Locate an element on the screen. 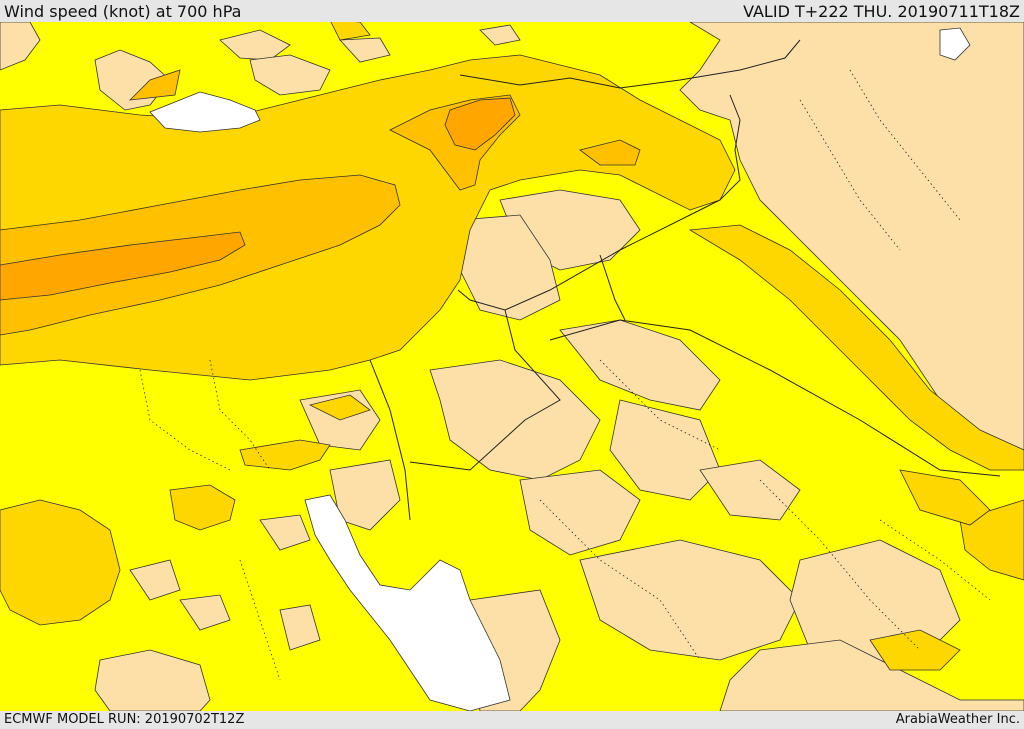 This screenshot has width=1024, height=729. valid-time: VALID T+222 THU. 20190711T18Z is located at coordinates (881, 12).